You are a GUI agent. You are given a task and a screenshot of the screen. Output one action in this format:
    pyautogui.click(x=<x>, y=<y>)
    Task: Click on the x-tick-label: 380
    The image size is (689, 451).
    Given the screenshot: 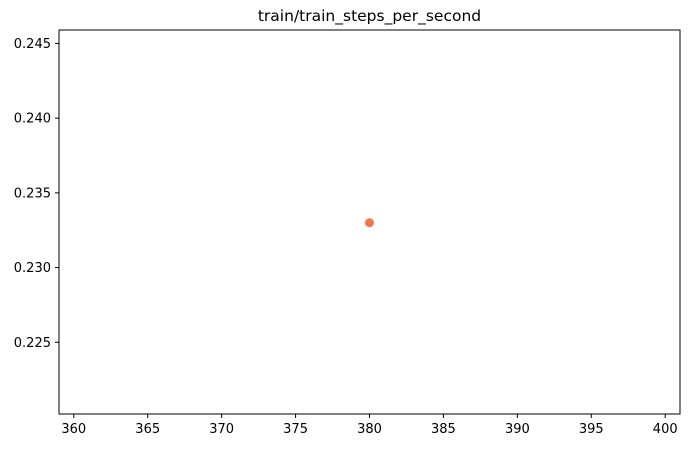 What is the action you would take?
    pyautogui.click(x=369, y=429)
    